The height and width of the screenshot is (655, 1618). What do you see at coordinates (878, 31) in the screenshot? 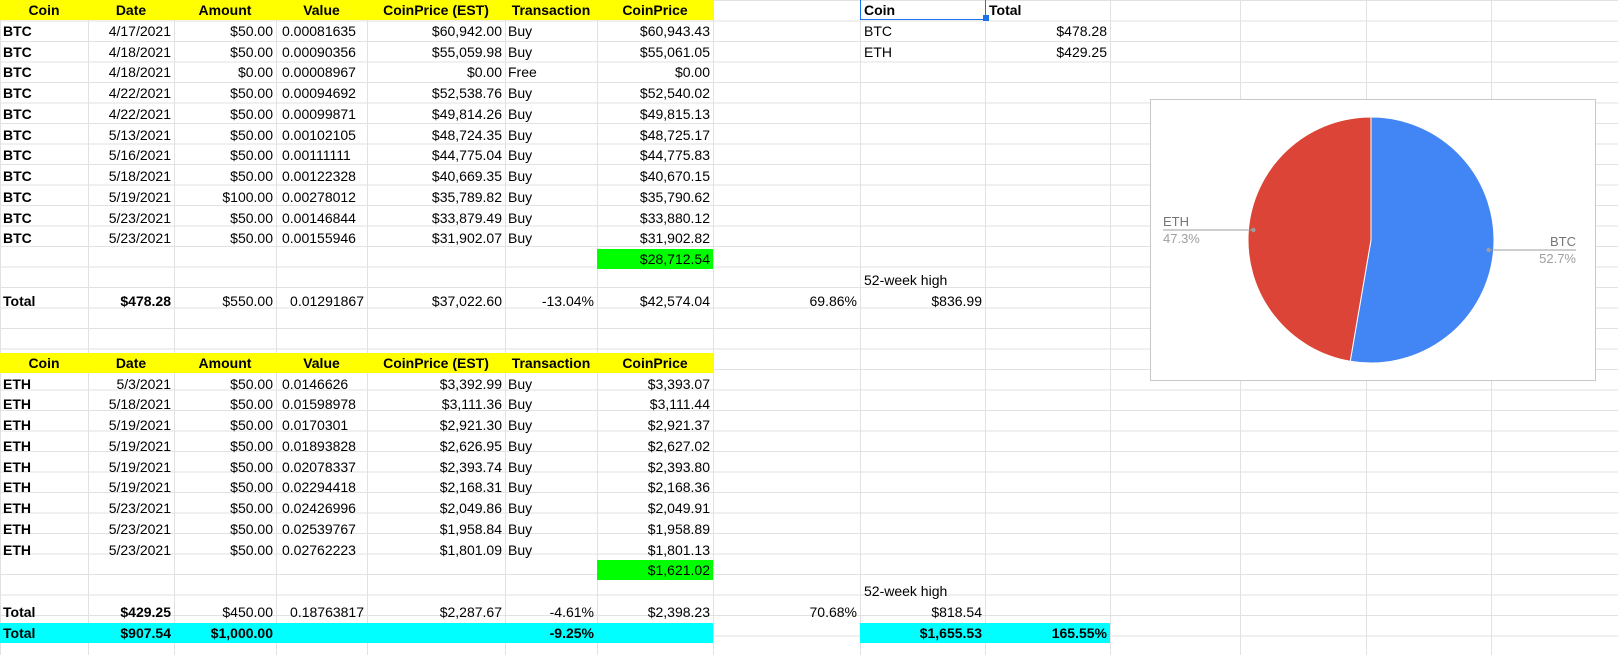
I see `summary-coin: BTC` at bounding box center [878, 31].